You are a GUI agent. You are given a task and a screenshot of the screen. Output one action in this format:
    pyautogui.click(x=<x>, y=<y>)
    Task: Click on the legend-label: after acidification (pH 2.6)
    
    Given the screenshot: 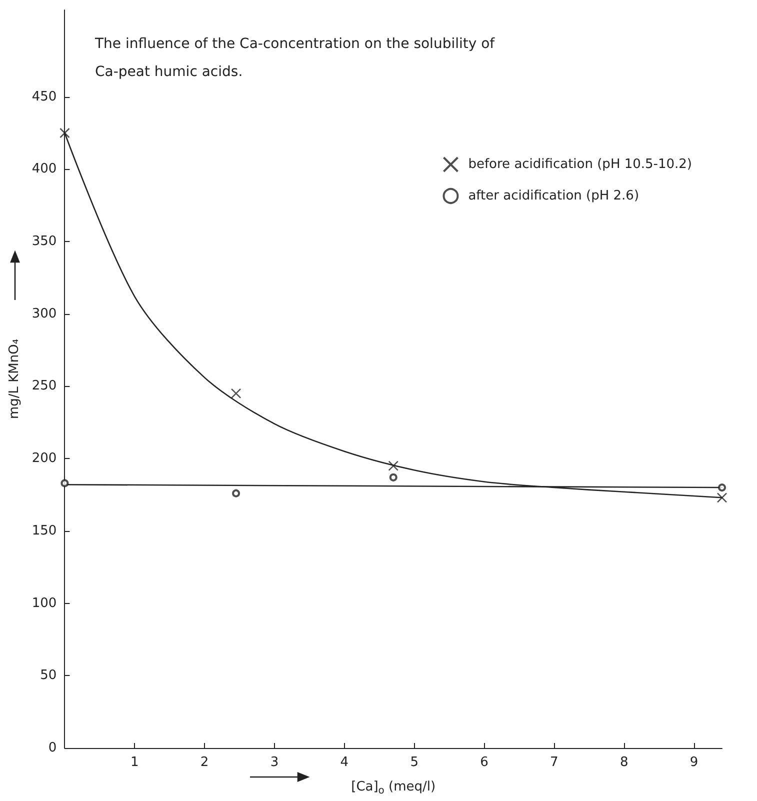 What is the action you would take?
    pyautogui.click(x=554, y=196)
    